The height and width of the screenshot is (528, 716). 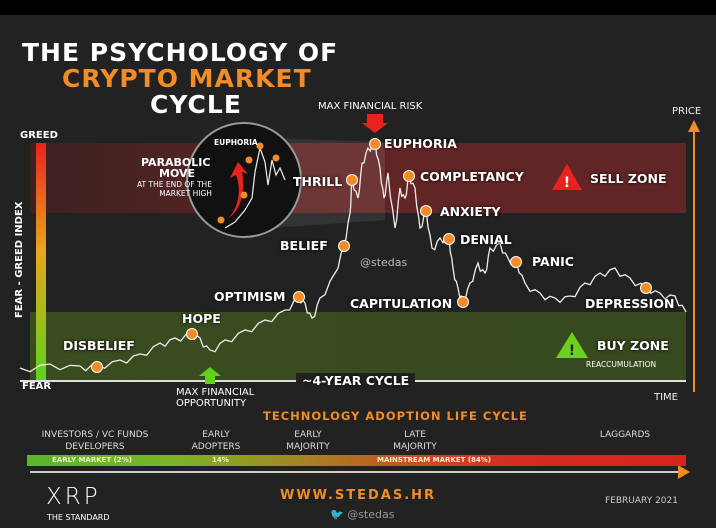 What do you see at coordinates (180, 52) in the screenshot?
I see `title-line-1: THE PSYCHOLOGY OF` at bounding box center [180, 52].